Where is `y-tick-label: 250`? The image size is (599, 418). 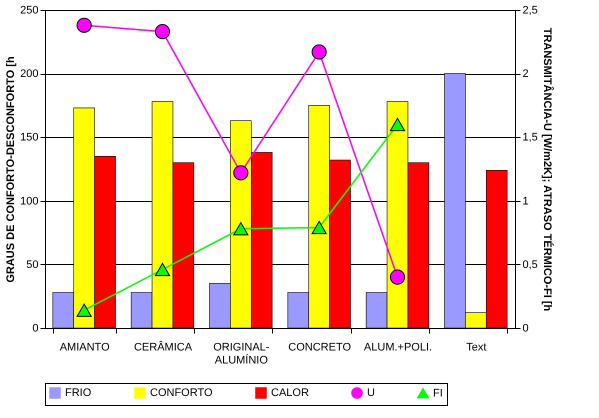
y-tick-label: 250 is located at coordinates (29, 10).